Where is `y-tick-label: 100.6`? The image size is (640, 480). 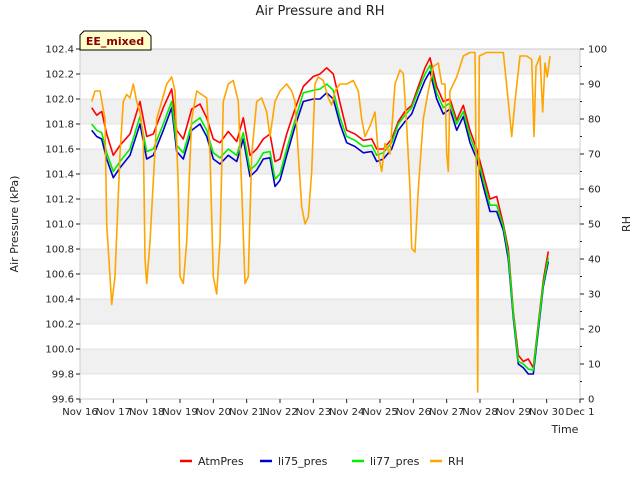
y-tick-label: 100.6 is located at coordinates (59, 275).